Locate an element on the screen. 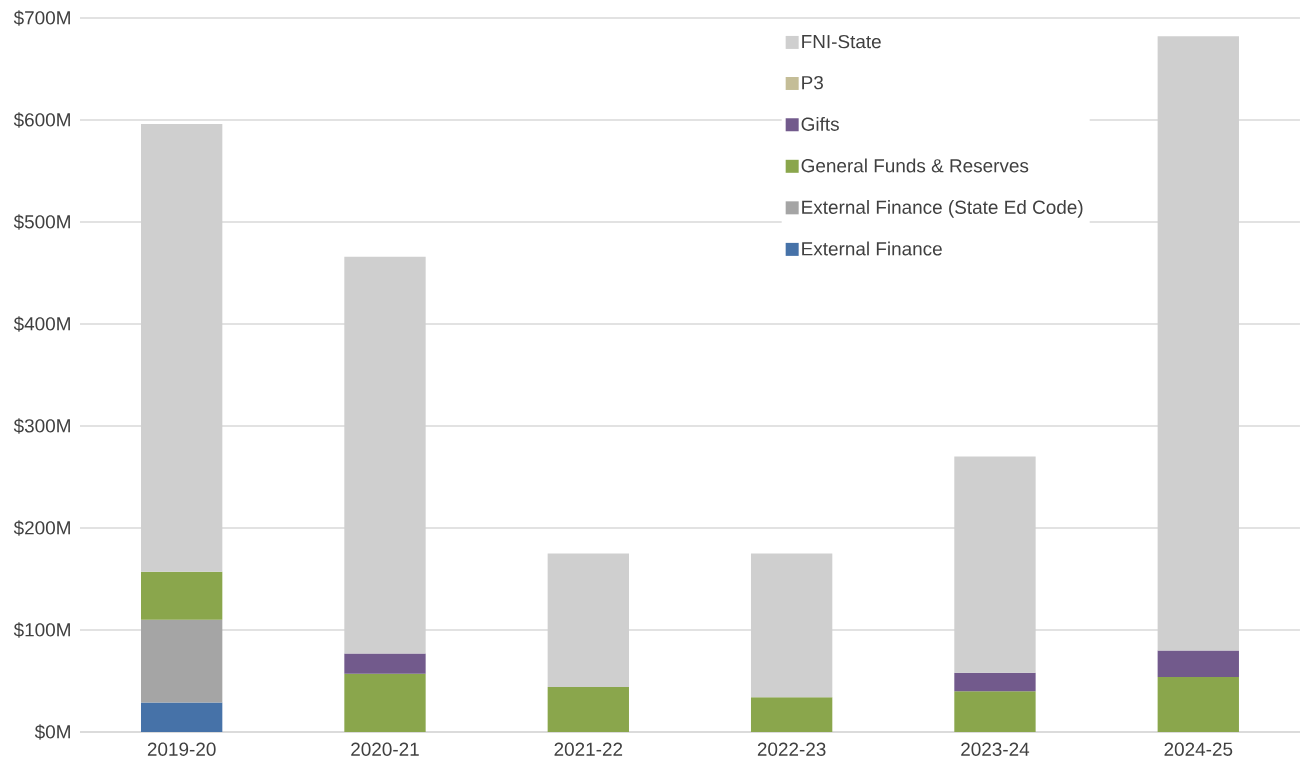  legend-label: General Funds & Reserves is located at coordinates (915, 165).